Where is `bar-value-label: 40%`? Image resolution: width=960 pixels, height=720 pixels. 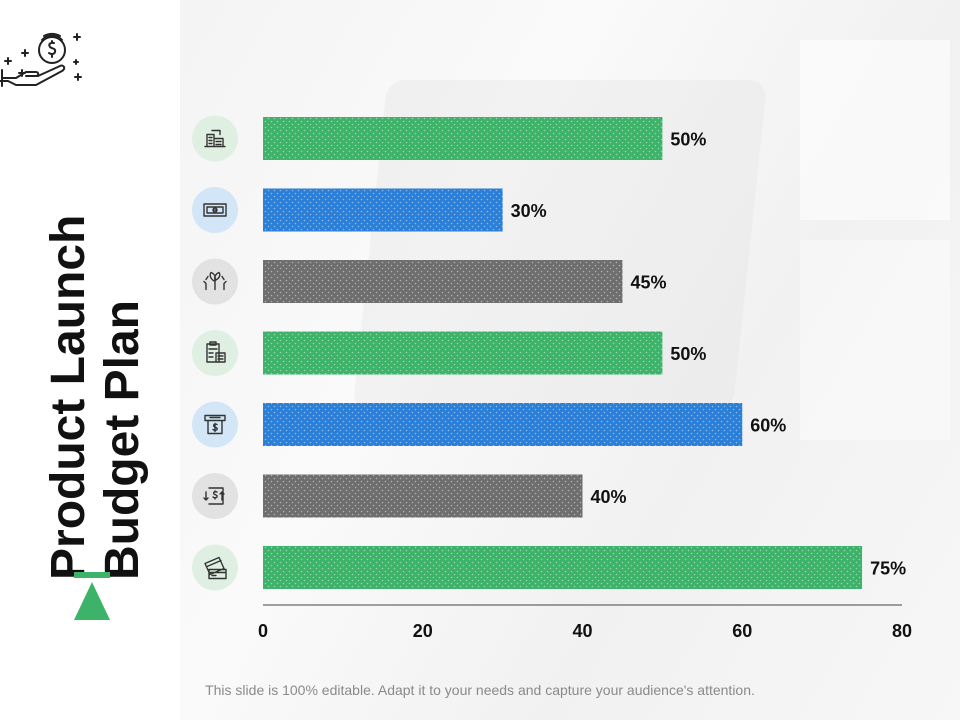
bar-value-label: 40% is located at coordinates (609, 497).